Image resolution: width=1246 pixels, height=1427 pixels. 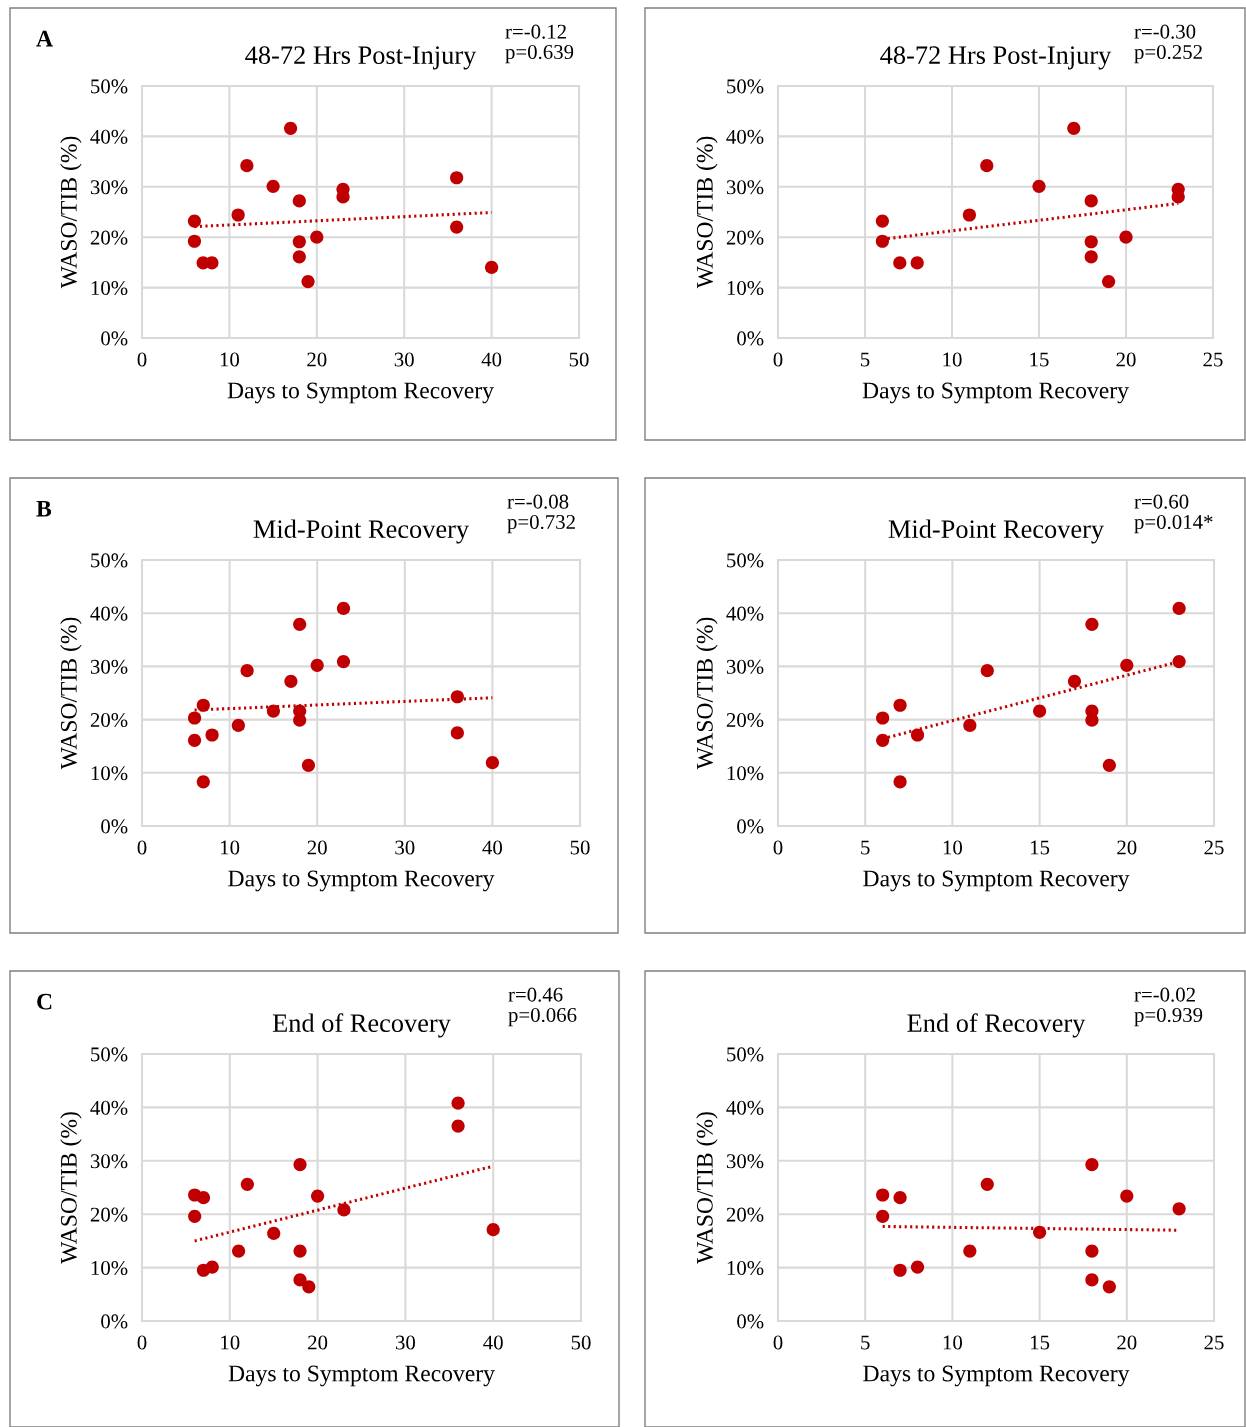 What do you see at coordinates (1168, 1007) in the screenshot?
I see `text: r=-0.02 p=0.939` at bounding box center [1168, 1007].